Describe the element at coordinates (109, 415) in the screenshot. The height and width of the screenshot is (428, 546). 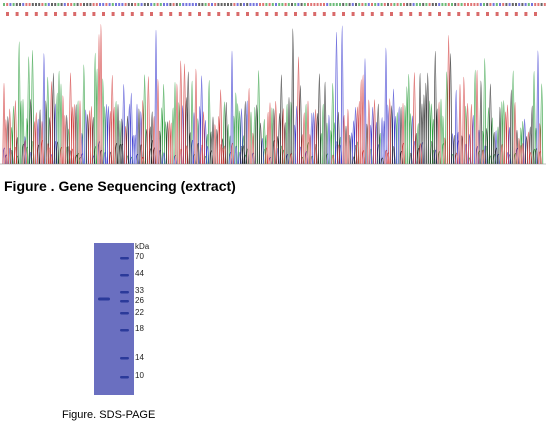
I see `sds-page-caption: Figure. SDS-PAGE` at that location.